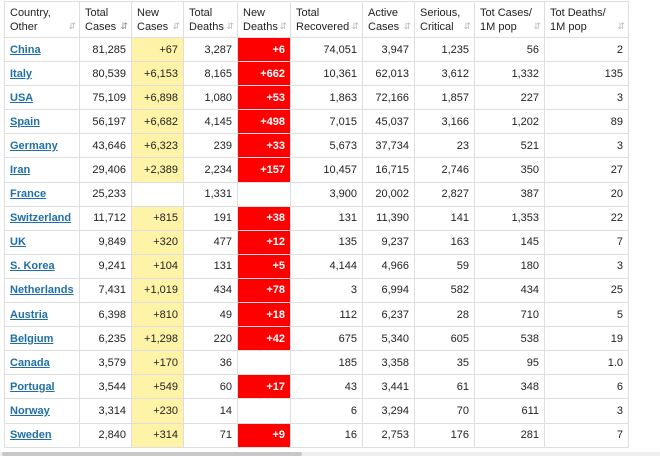  I want to click on total-deaths-cell: 3,287, so click(210, 49).